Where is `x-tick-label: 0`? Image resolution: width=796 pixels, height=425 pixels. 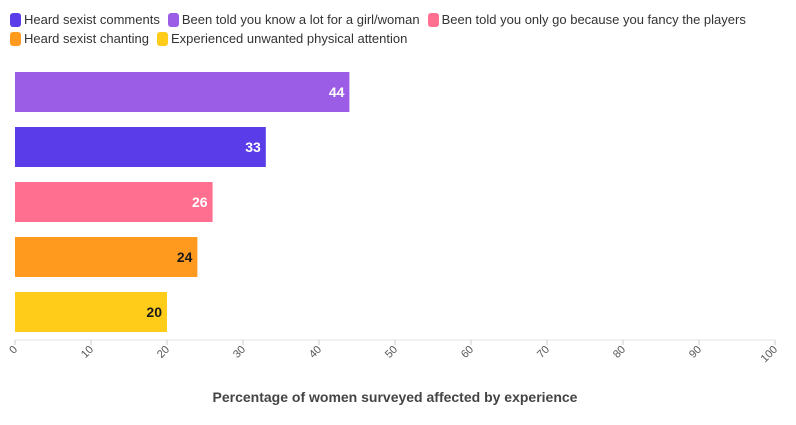 x-tick-label: 0 is located at coordinates (13, 350).